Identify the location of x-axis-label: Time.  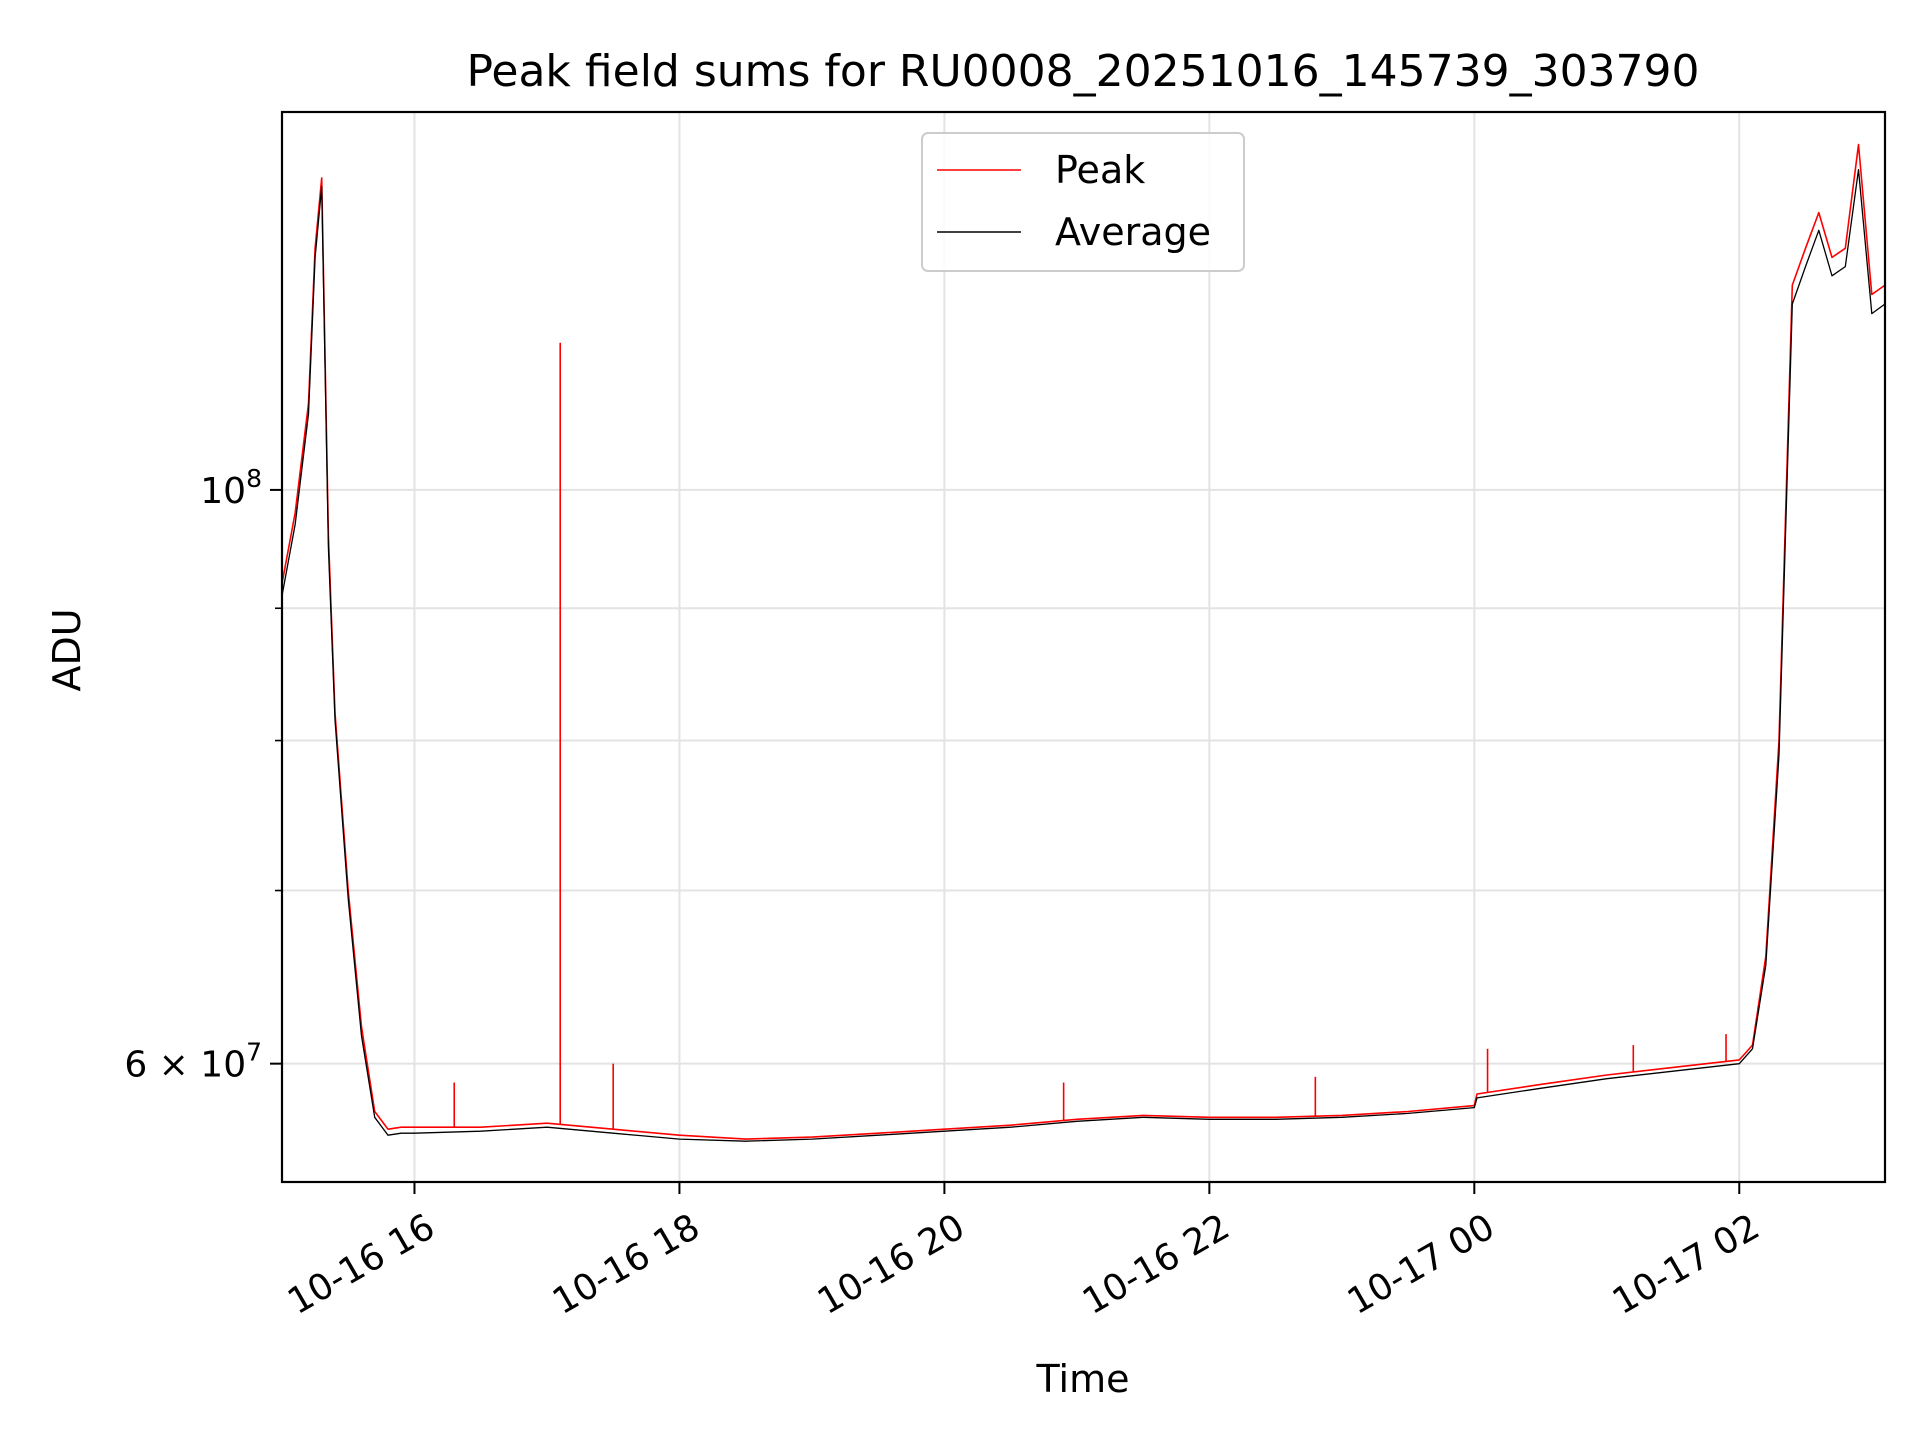
(1083, 1379).